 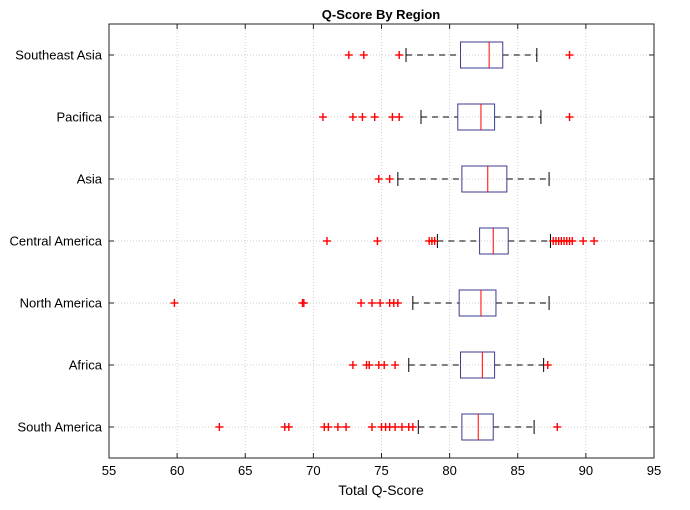 I want to click on box-africa, so click(x=450, y=365).